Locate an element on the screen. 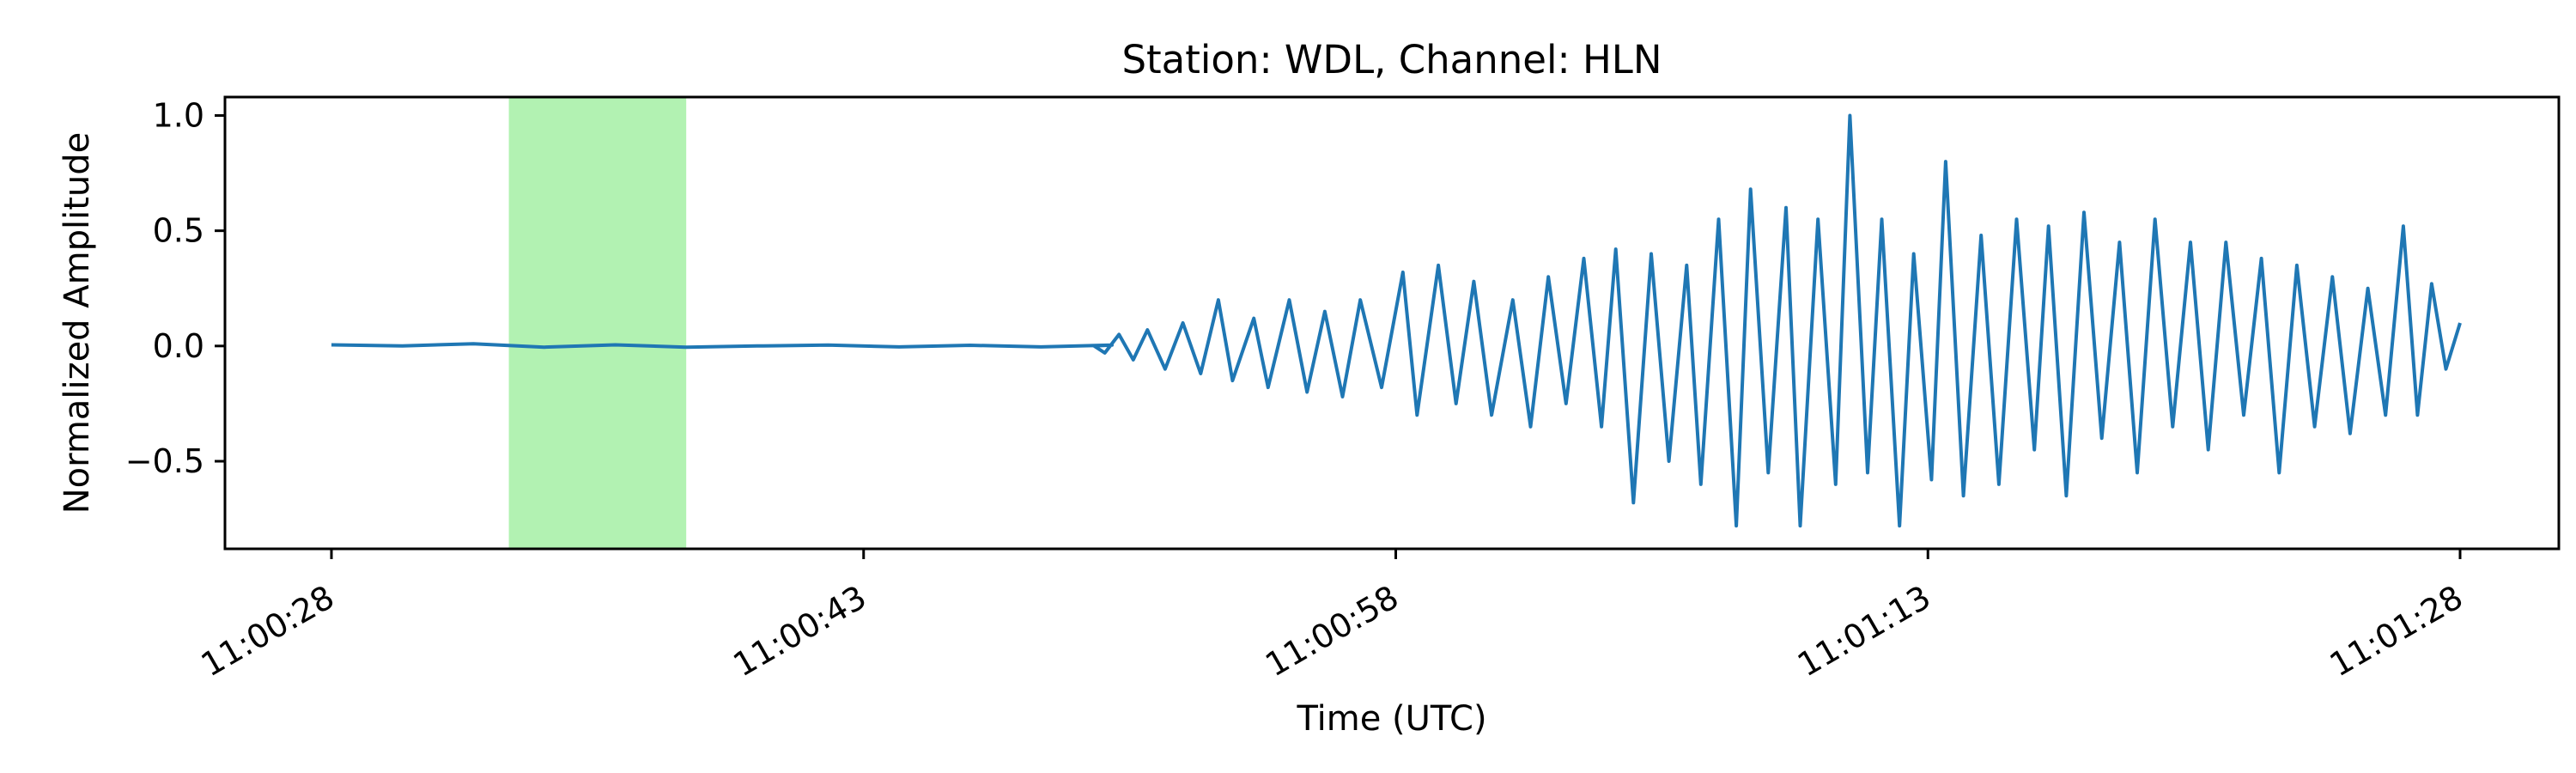 This screenshot has height=773, width=2576. y-tick-label: 1.0 is located at coordinates (178, 115).